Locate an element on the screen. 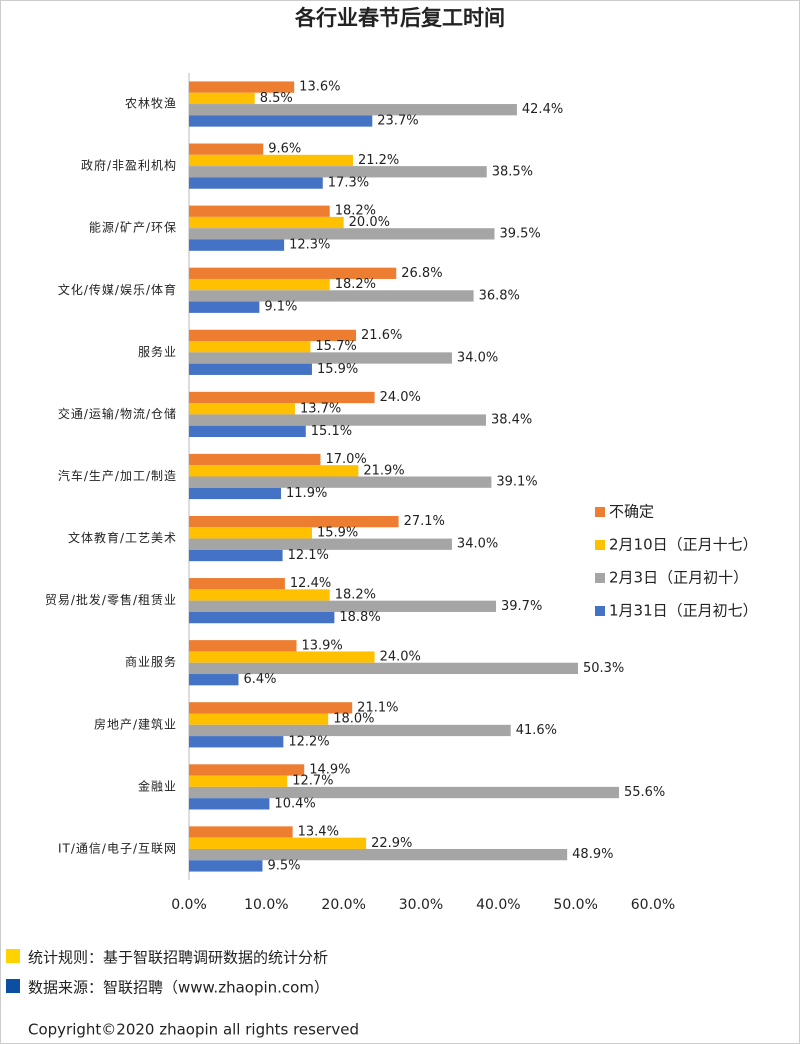 This screenshot has height=1044, width=800. y-tick-label: IT/通信/电子/互联网 is located at coordinates (117, 848).